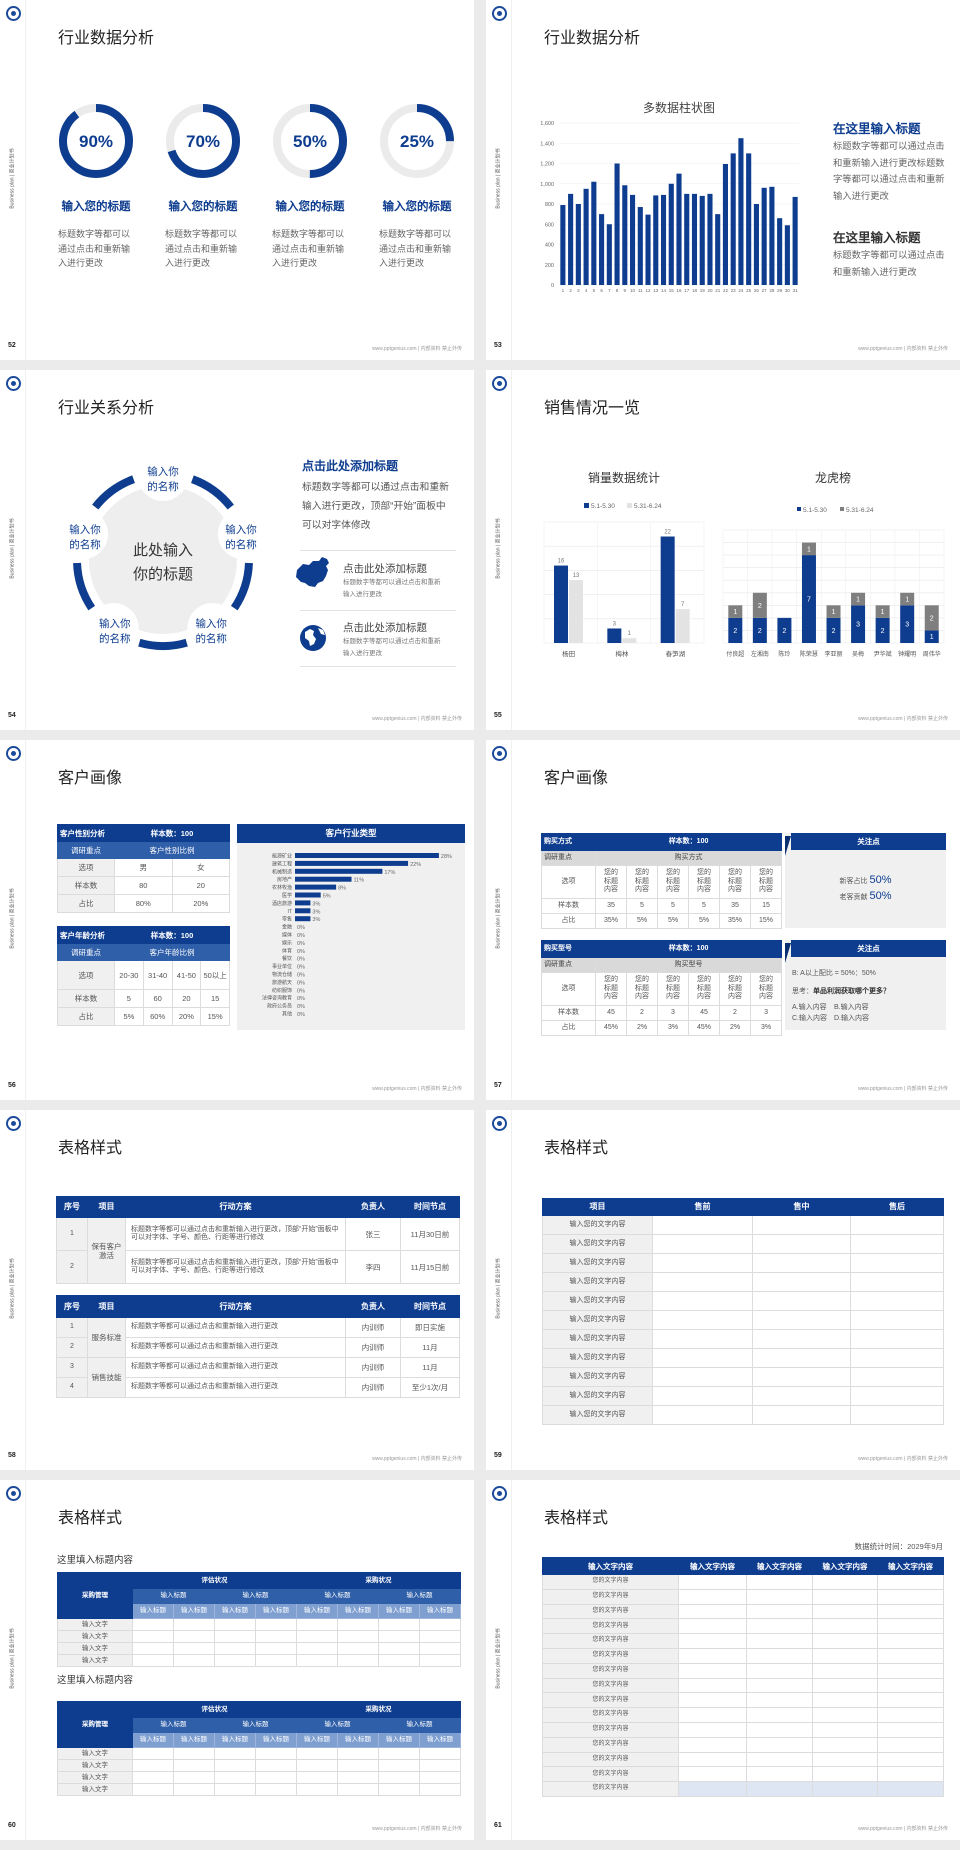  I want to click on data-label: 17%, so click(389, 873).